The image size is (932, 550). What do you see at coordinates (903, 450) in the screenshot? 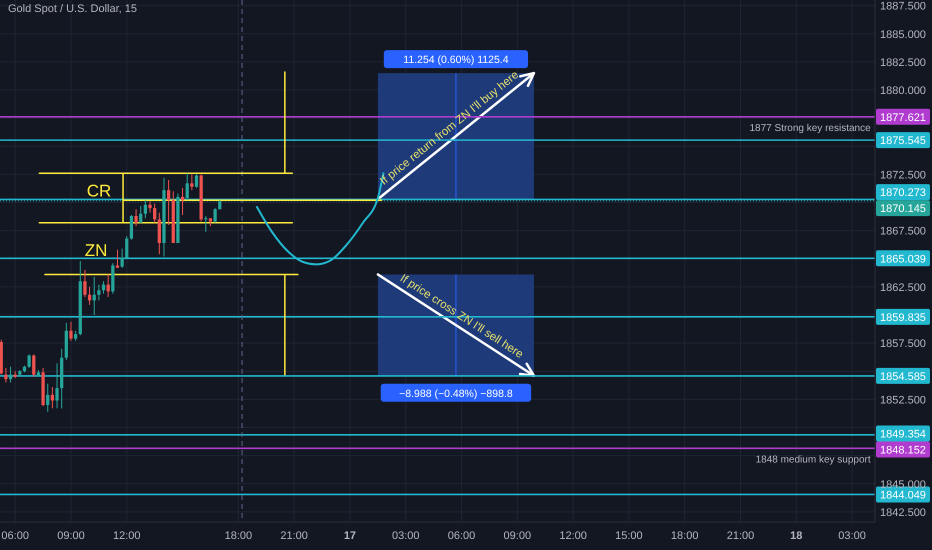
I see `ref-line-label: 1848.152` at bounding box center [903, 450].